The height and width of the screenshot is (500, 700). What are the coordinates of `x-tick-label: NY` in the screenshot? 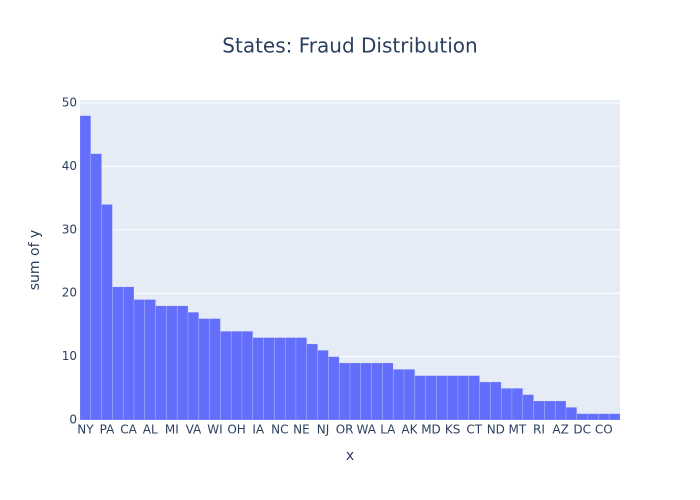 It's located at (85, 430).